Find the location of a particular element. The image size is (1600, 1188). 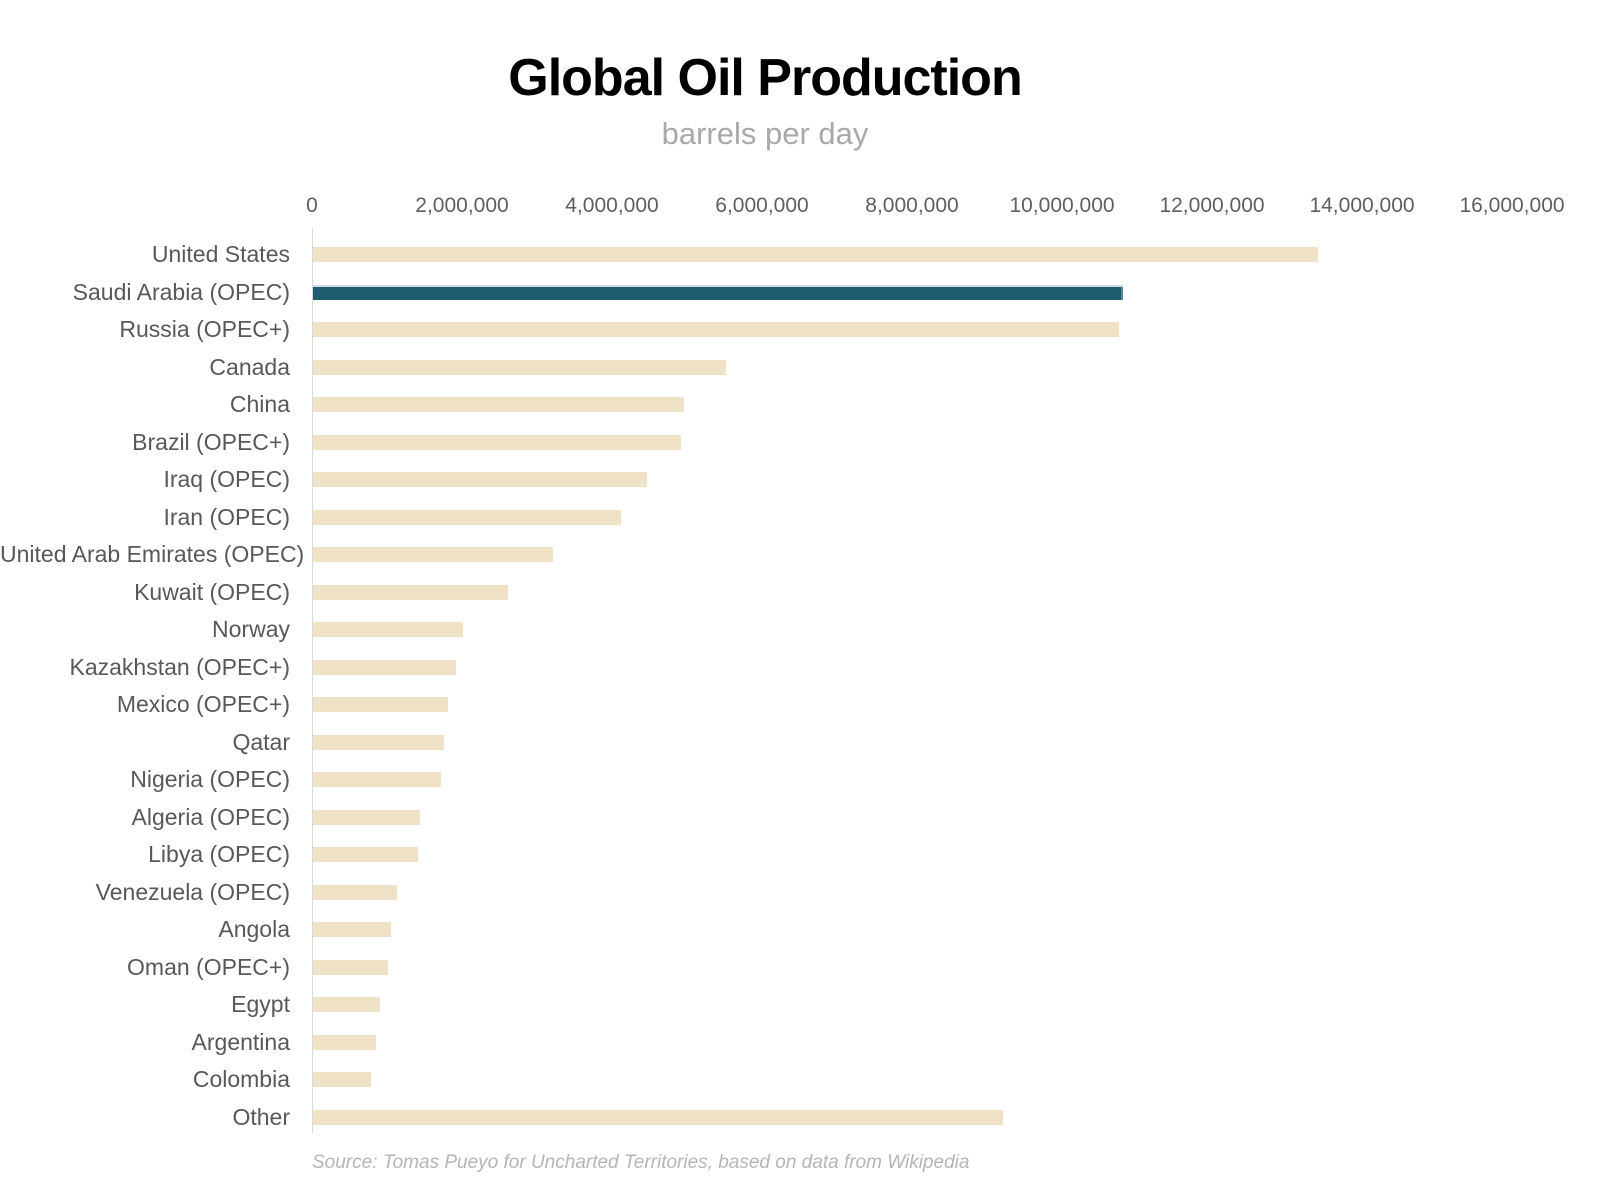

category-label: Colombia is located at coordinates (241, 1079).